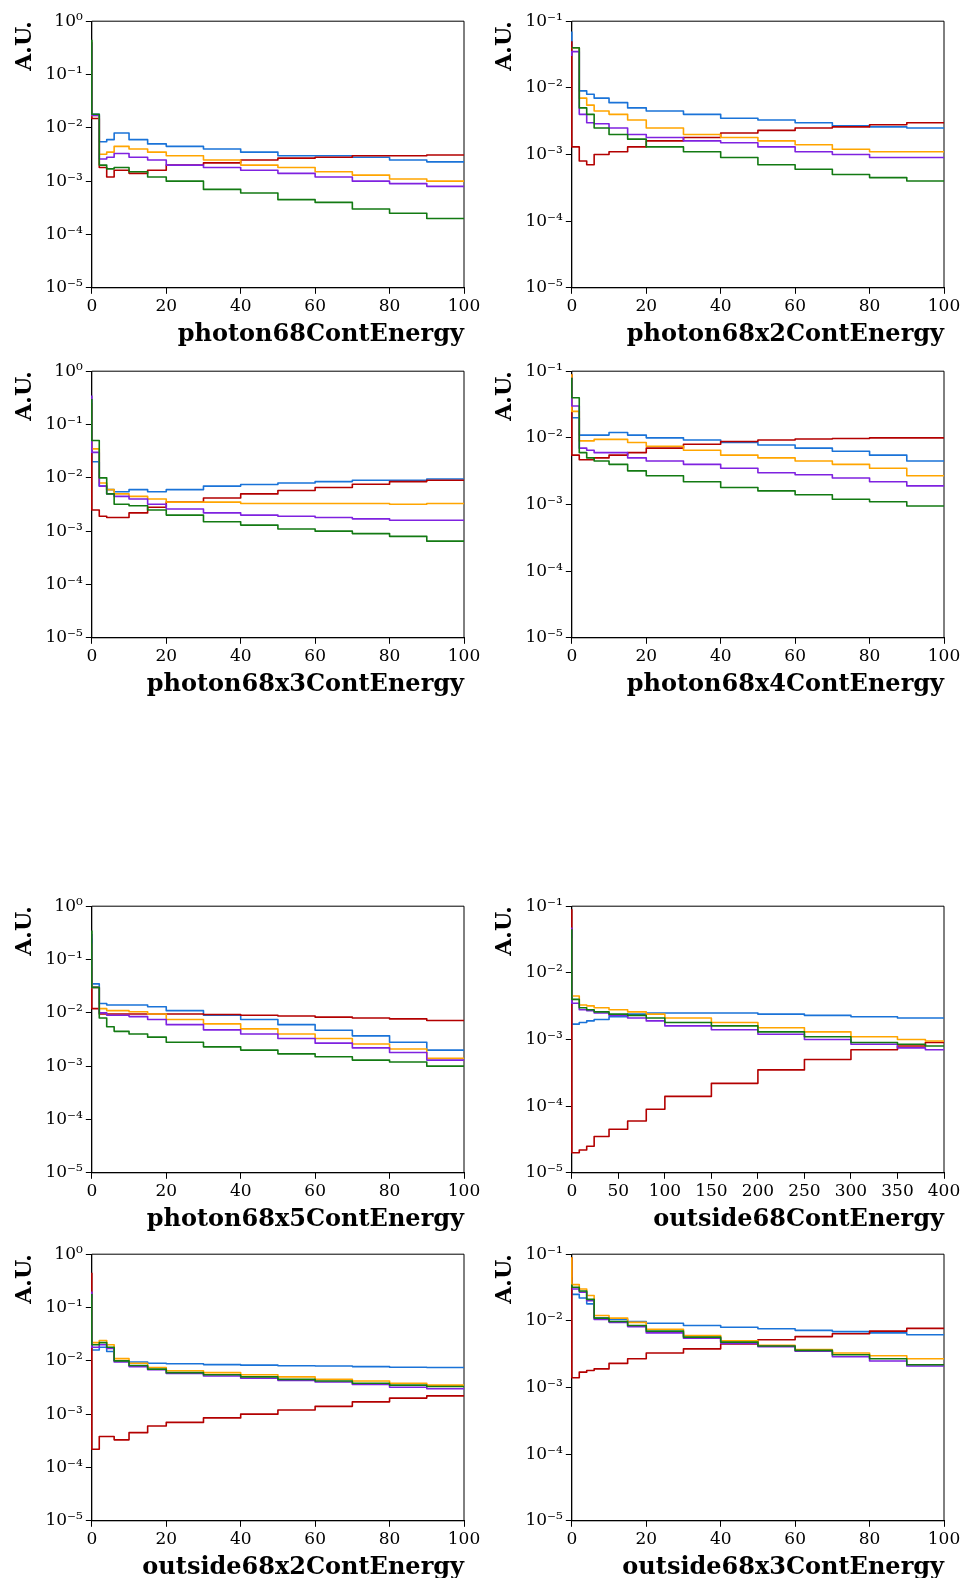 The width and height of the screenshot is (962, 1578). What do you see at coordinates (758, 1190) in the screenshot?
I see `x-tick-label: 200` at bounding box center [758, 1190].